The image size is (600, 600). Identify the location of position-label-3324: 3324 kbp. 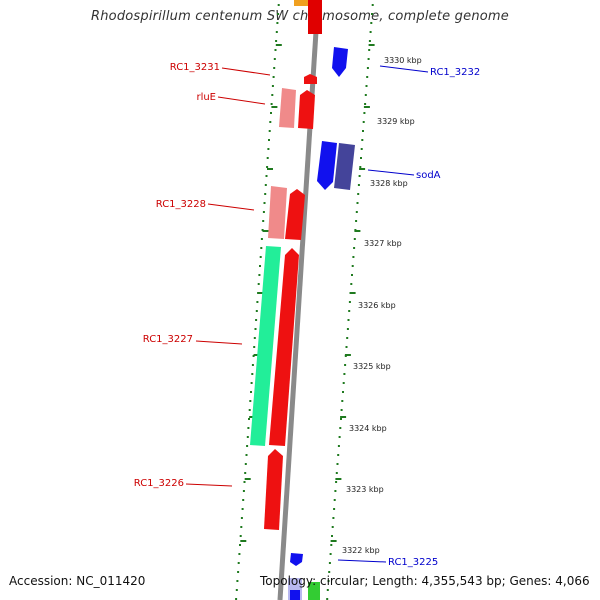
(368, 428).